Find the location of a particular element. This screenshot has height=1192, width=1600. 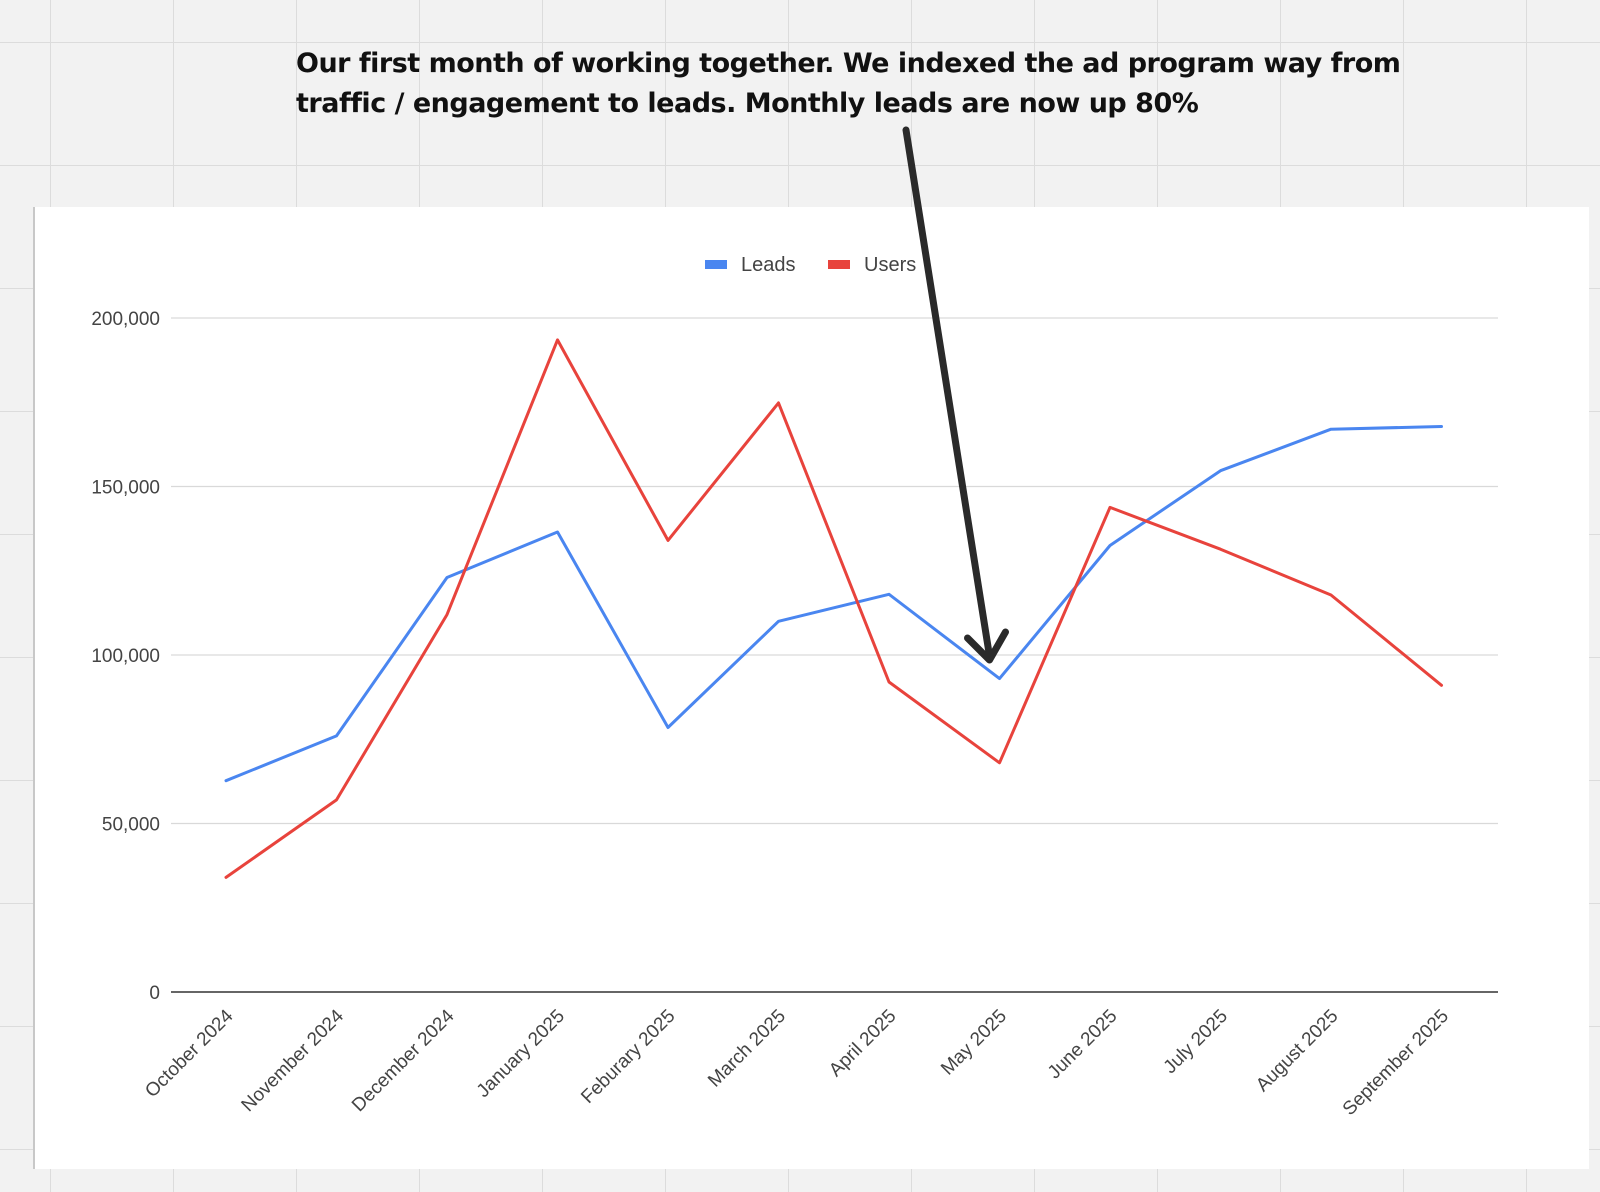

legend: Leads Users is located at coordinates (810, 265).